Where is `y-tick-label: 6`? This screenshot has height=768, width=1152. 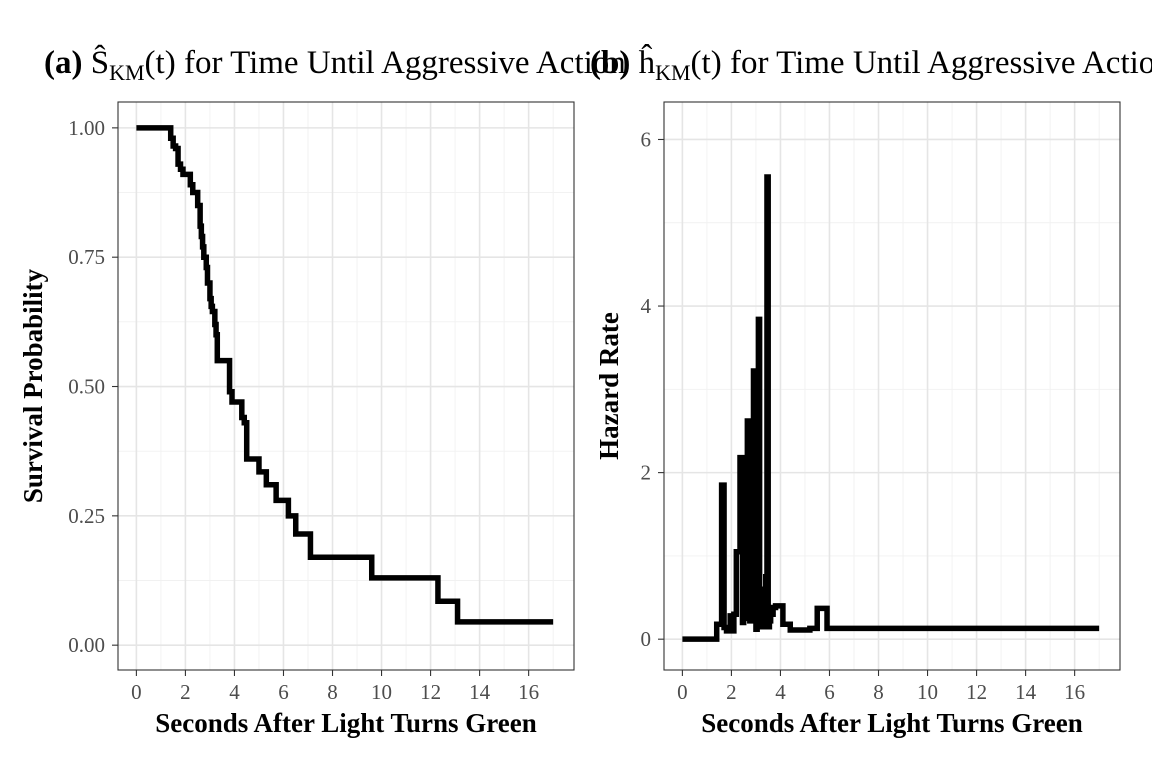 y-tick-label: 6 is located at coordinates (646, 139).